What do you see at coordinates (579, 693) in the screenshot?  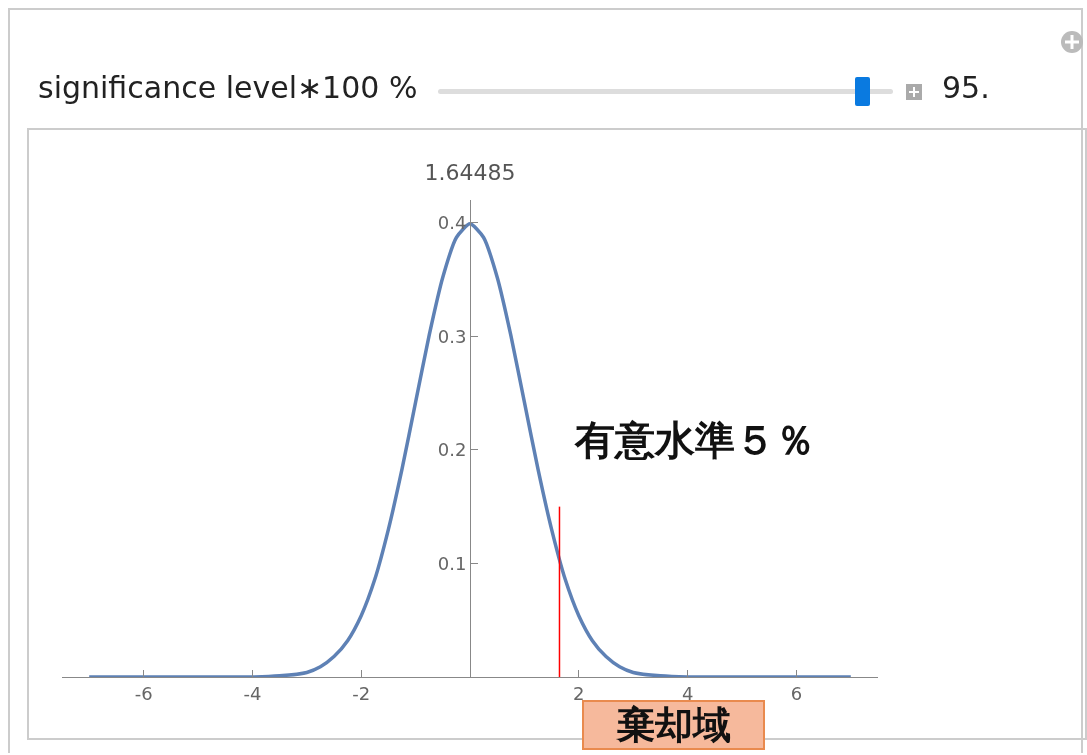 I see `x-tick-label: 2` at bounding box center [579, 693].